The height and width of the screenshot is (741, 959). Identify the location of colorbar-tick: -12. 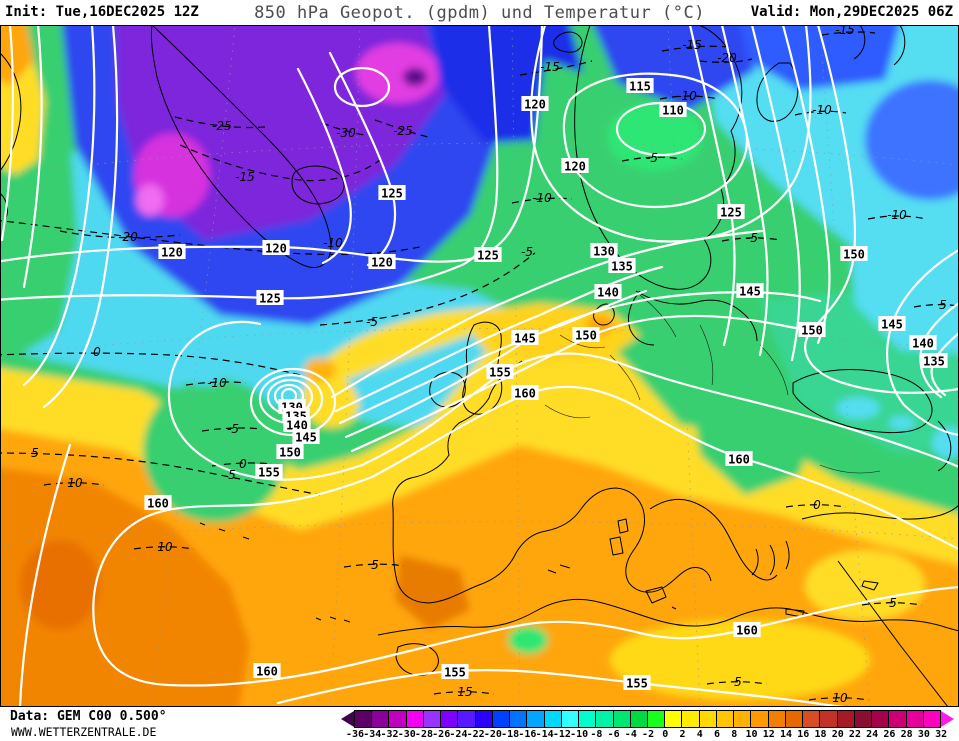
(561, 734).